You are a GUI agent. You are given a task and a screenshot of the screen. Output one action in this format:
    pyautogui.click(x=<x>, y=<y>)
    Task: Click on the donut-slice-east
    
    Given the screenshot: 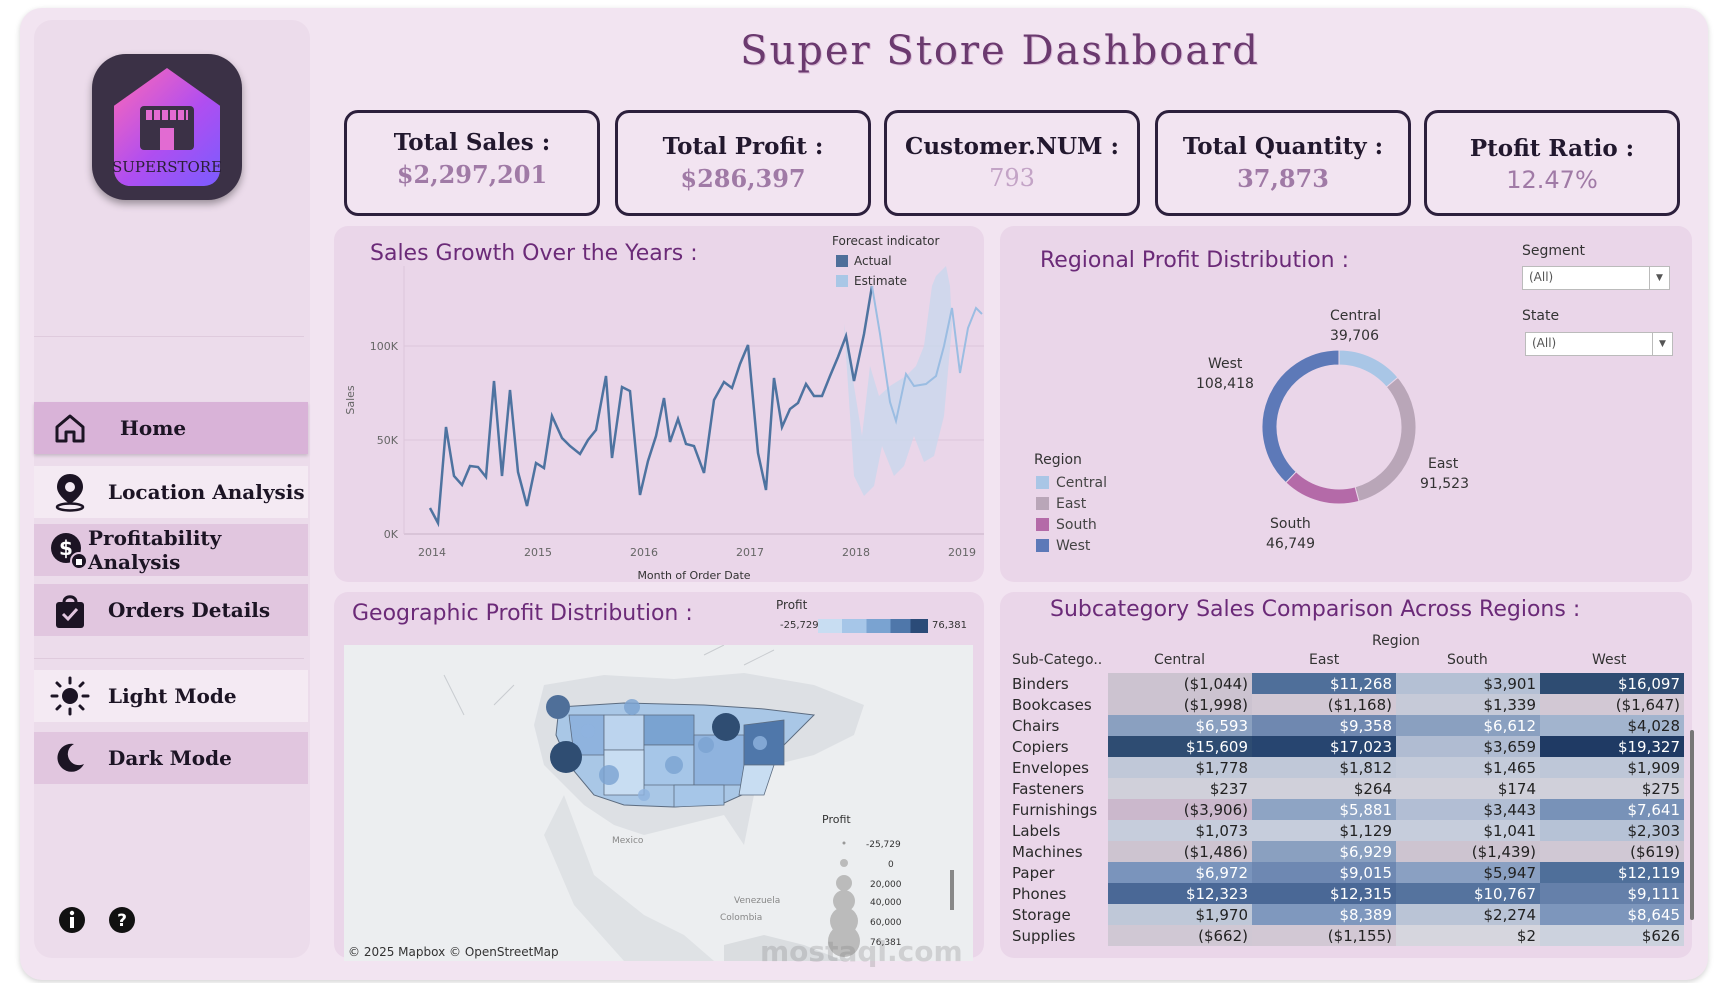 What is the action you would take?
    pyautogui.click(x=1385, y=439)
    